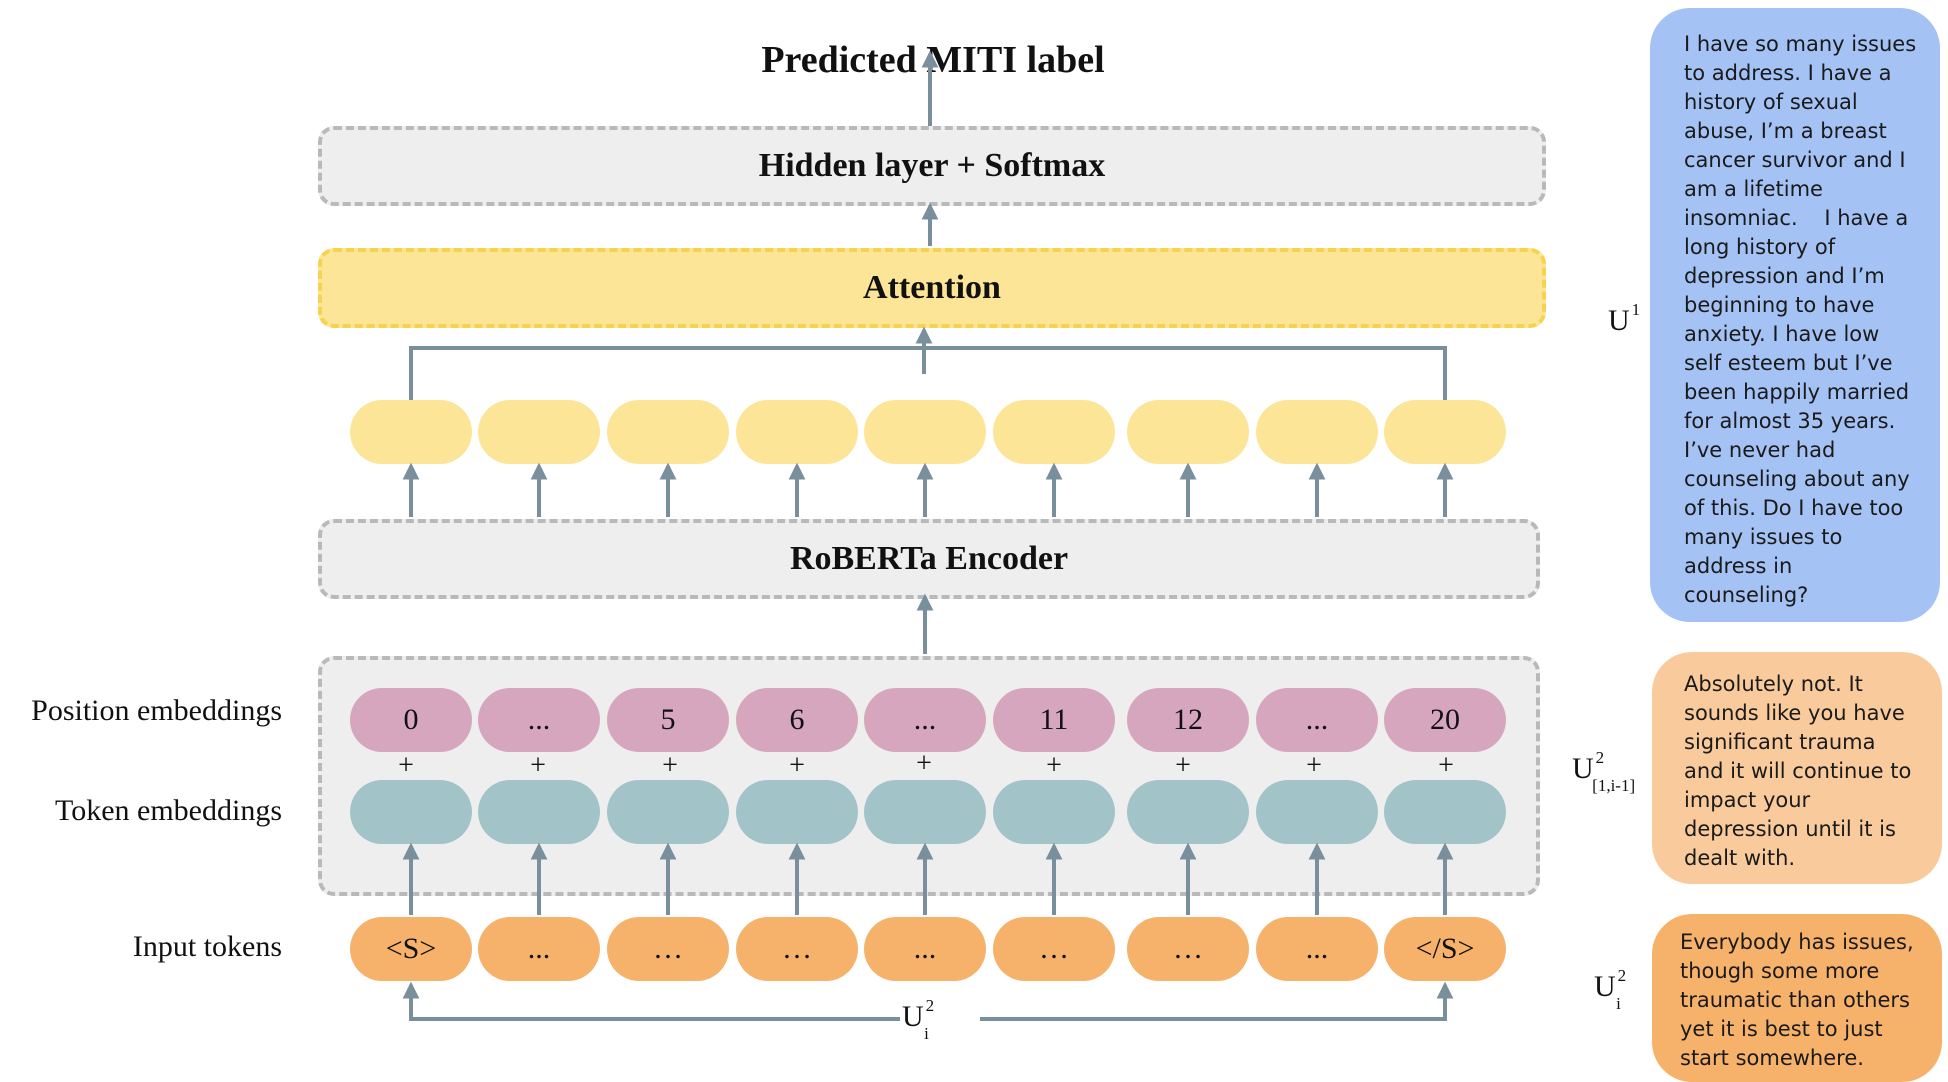  I want to click on input-token: <S>, so click(411, 949).